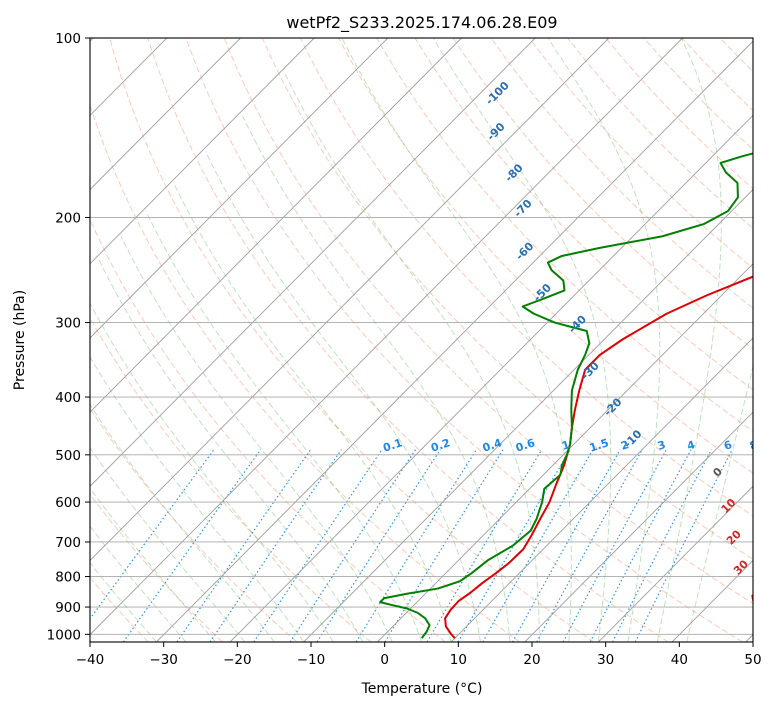 The width and height of the screenshot is (775, 708). I want to click on x-tick-label: −30, so click(163, 660).